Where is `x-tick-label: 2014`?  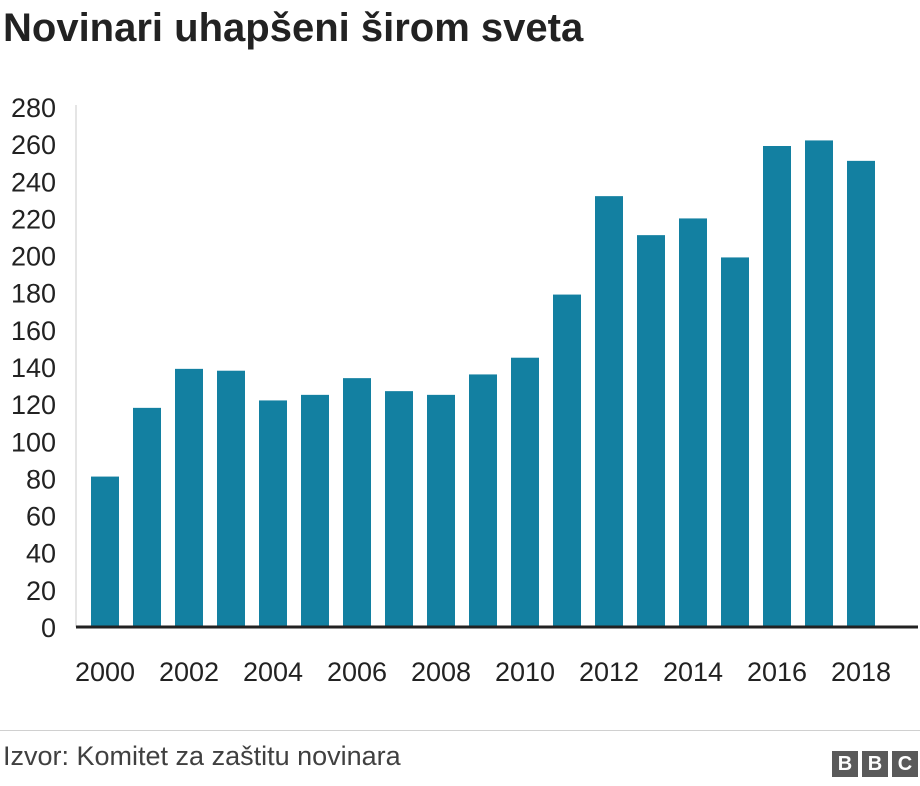
x-tick-label: 2014 is located at coordinates (693, 672).